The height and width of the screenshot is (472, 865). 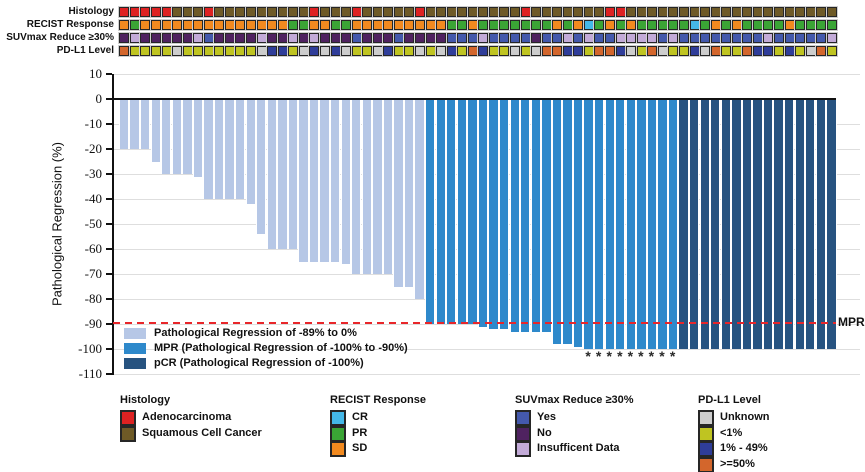 What do you see at coordinates (187, 417) in the screenshot?
I see `legend-item-label: Adenocarcinoma` at bounding box center [187, 417].